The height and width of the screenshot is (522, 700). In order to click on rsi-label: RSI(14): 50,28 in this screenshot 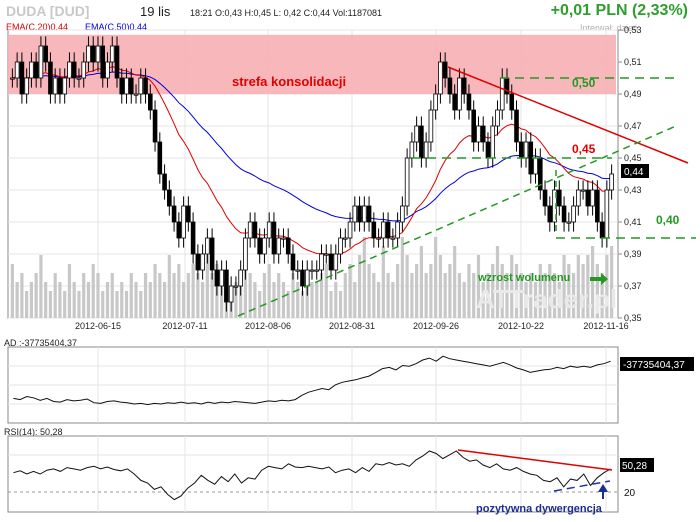, I will do `click(33, 432)`.